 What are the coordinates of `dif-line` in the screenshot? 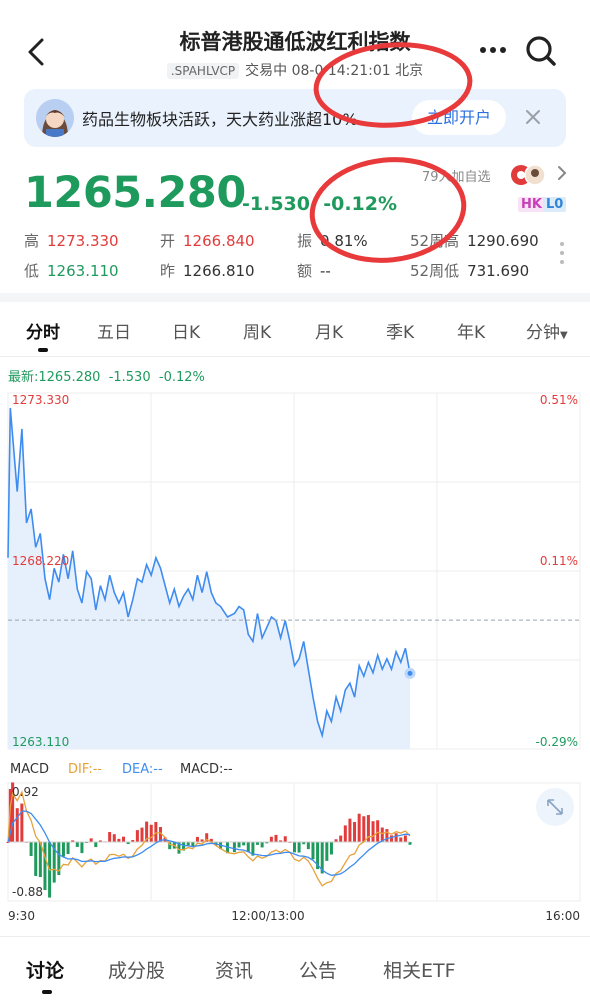 It's located at (209, 838).